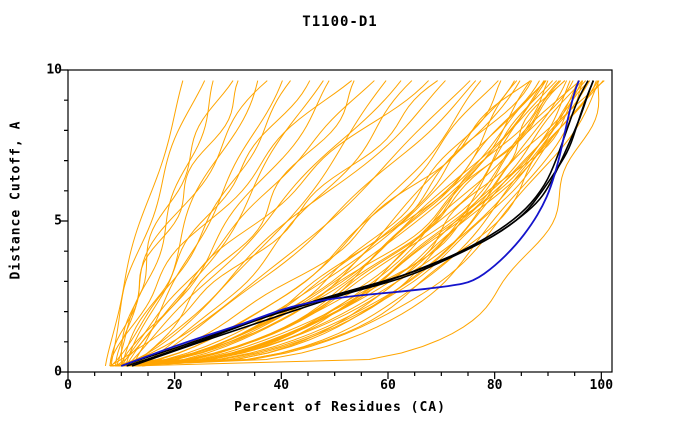 The height and width of the screenshot is (440, 680). What do you see at coordinates (388, 385) in the screenshot?
I see `x-tick-60: 60` at bounding box center [388, 385].